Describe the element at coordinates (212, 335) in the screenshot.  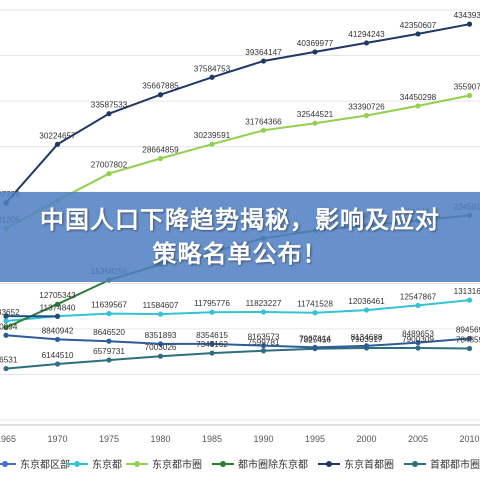
I see `data-label: 8354615` at that location.